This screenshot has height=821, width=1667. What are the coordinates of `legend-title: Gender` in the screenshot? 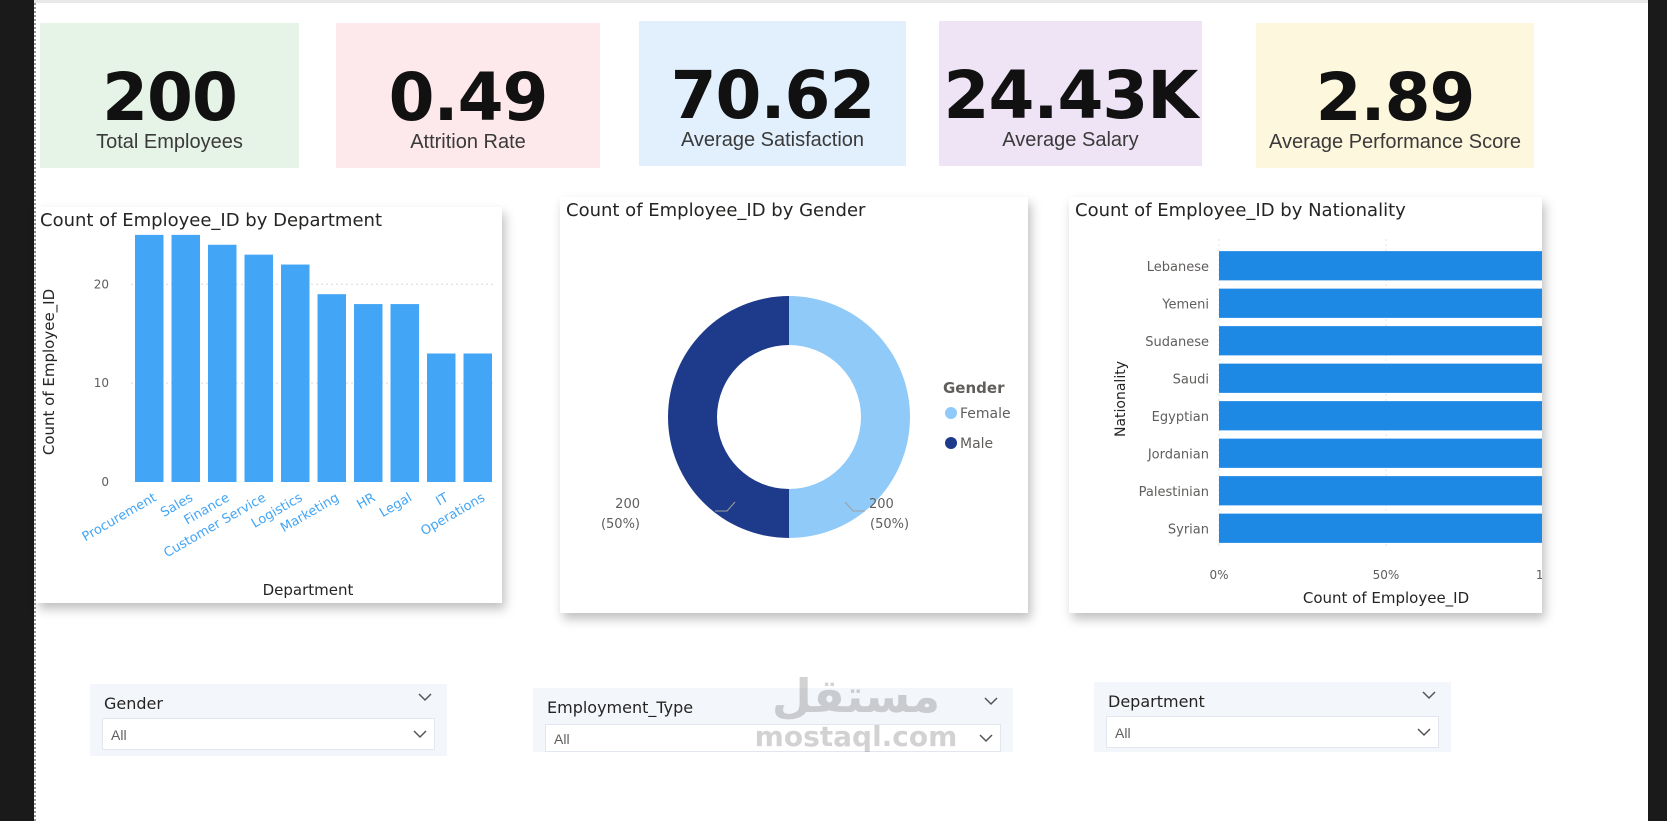 It's located at (974, 388).